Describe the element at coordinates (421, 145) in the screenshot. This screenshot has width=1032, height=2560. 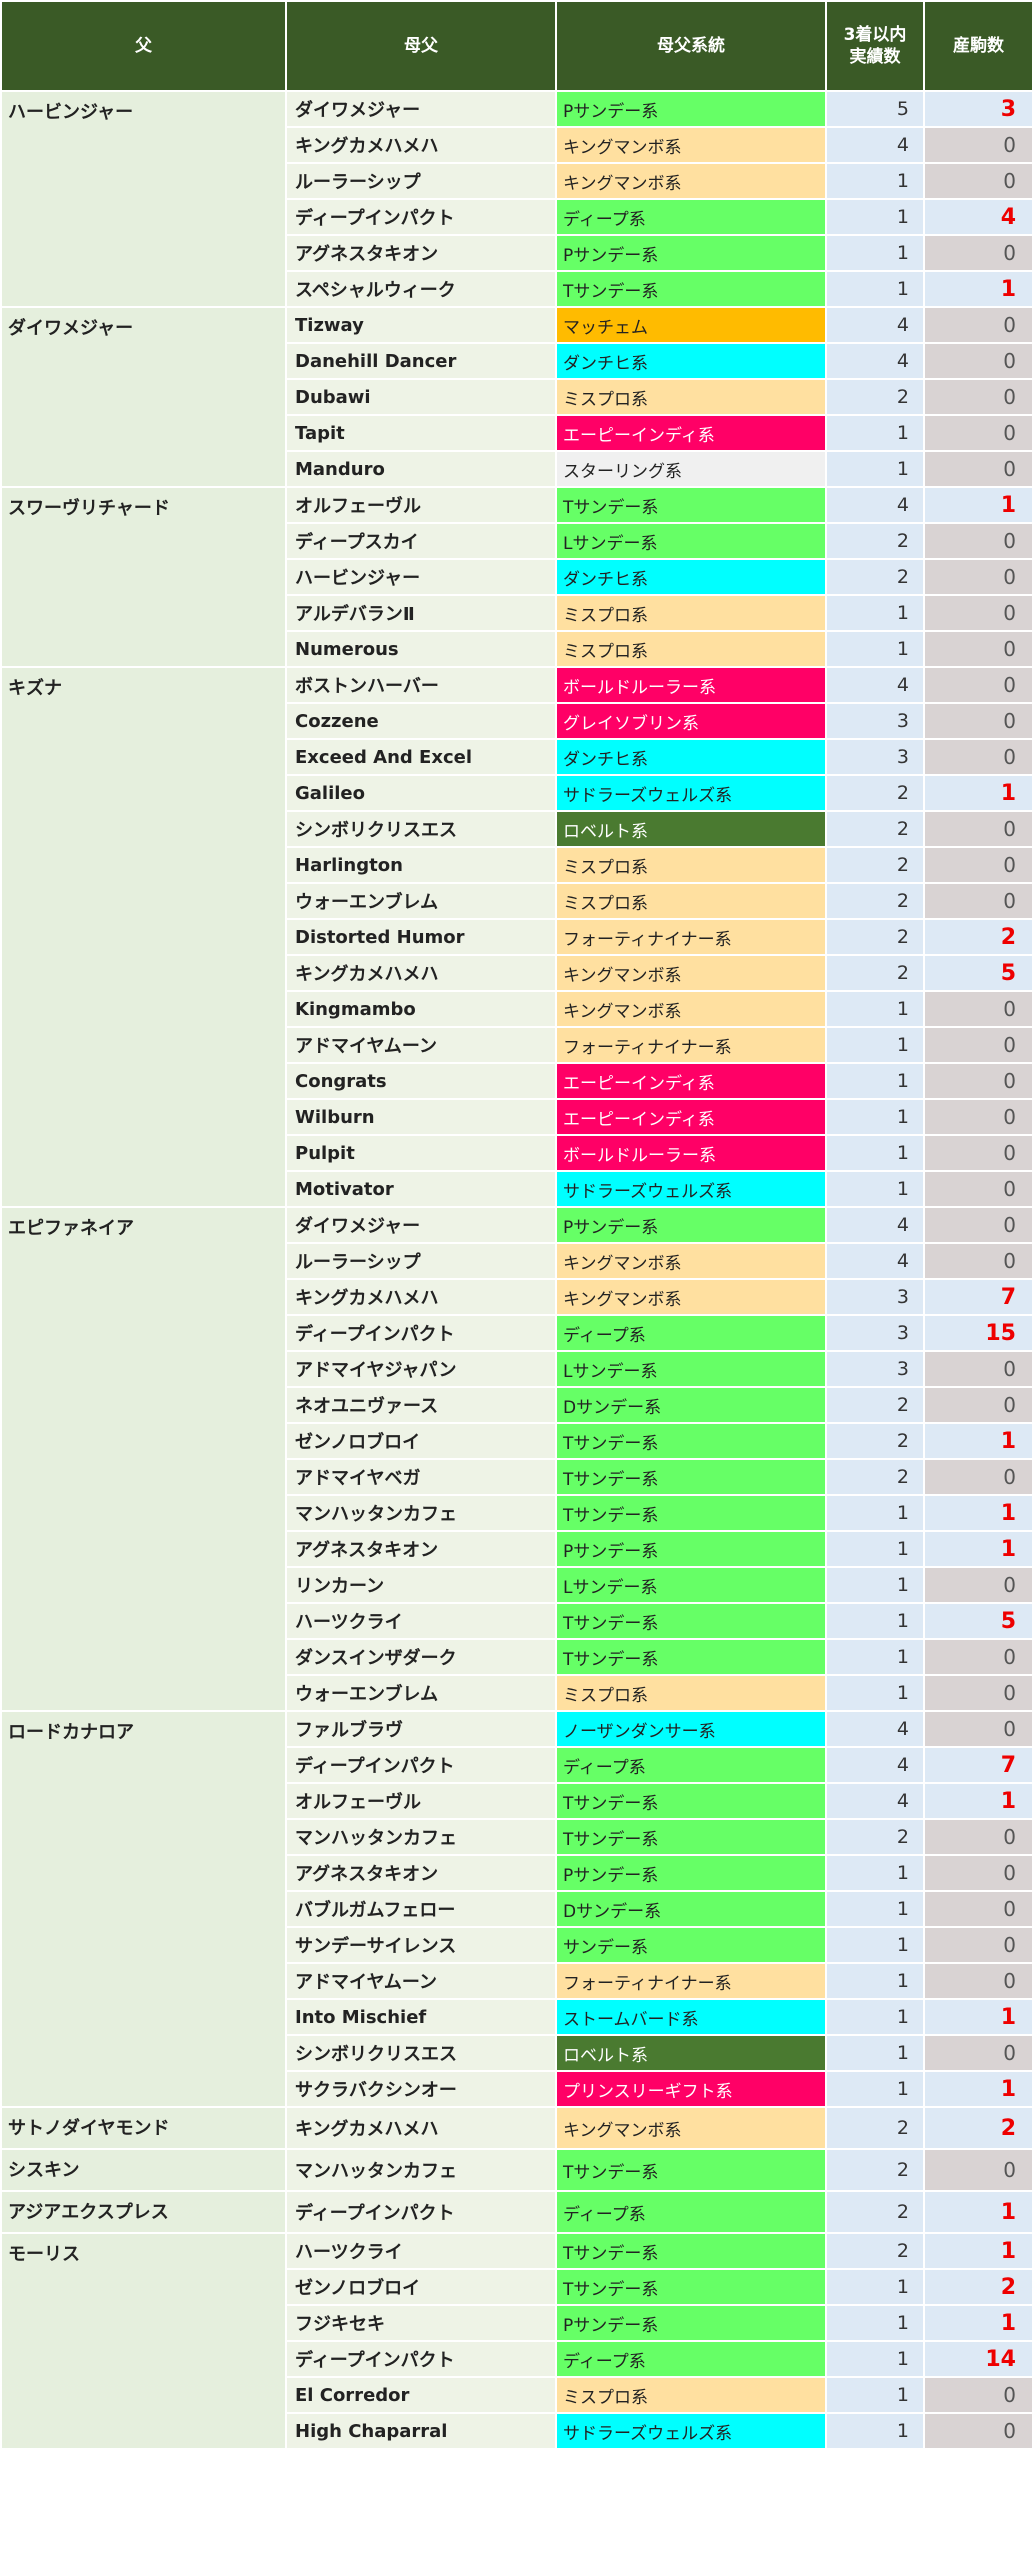
I see `damsire-cell: キングカメハメハ` at that location.